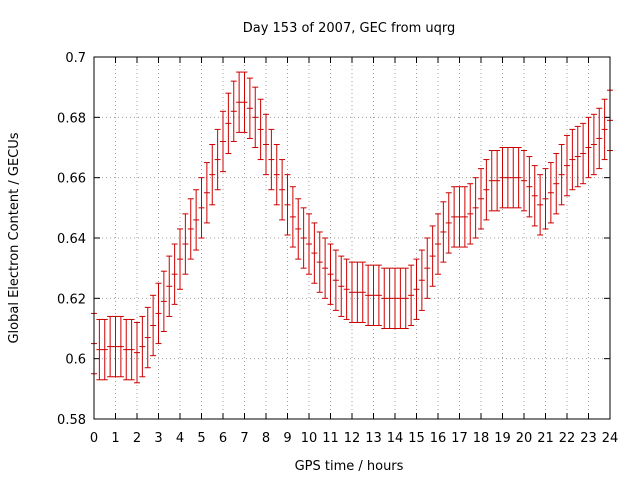 The width and height of the screenshot is (640, 480). I want to click on x-tick-label: 14, so click(395, 438).